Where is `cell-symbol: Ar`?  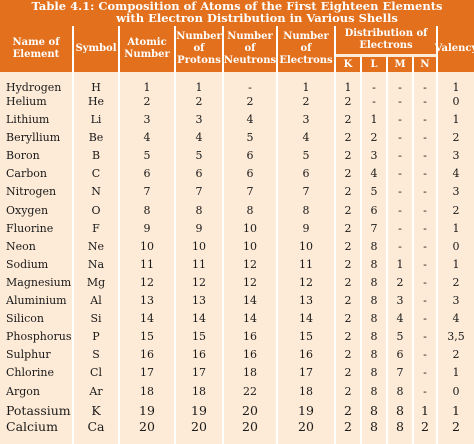
cell-symbol: Ar is located at coordinates (96, 391).